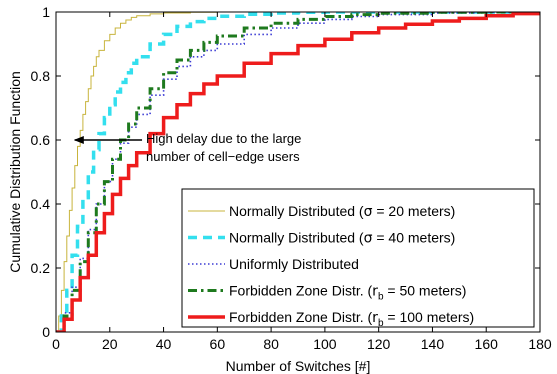  Describe the element at coordinates (46, 12) in the screenshot. I see `y-tick-label: 1` at that location.